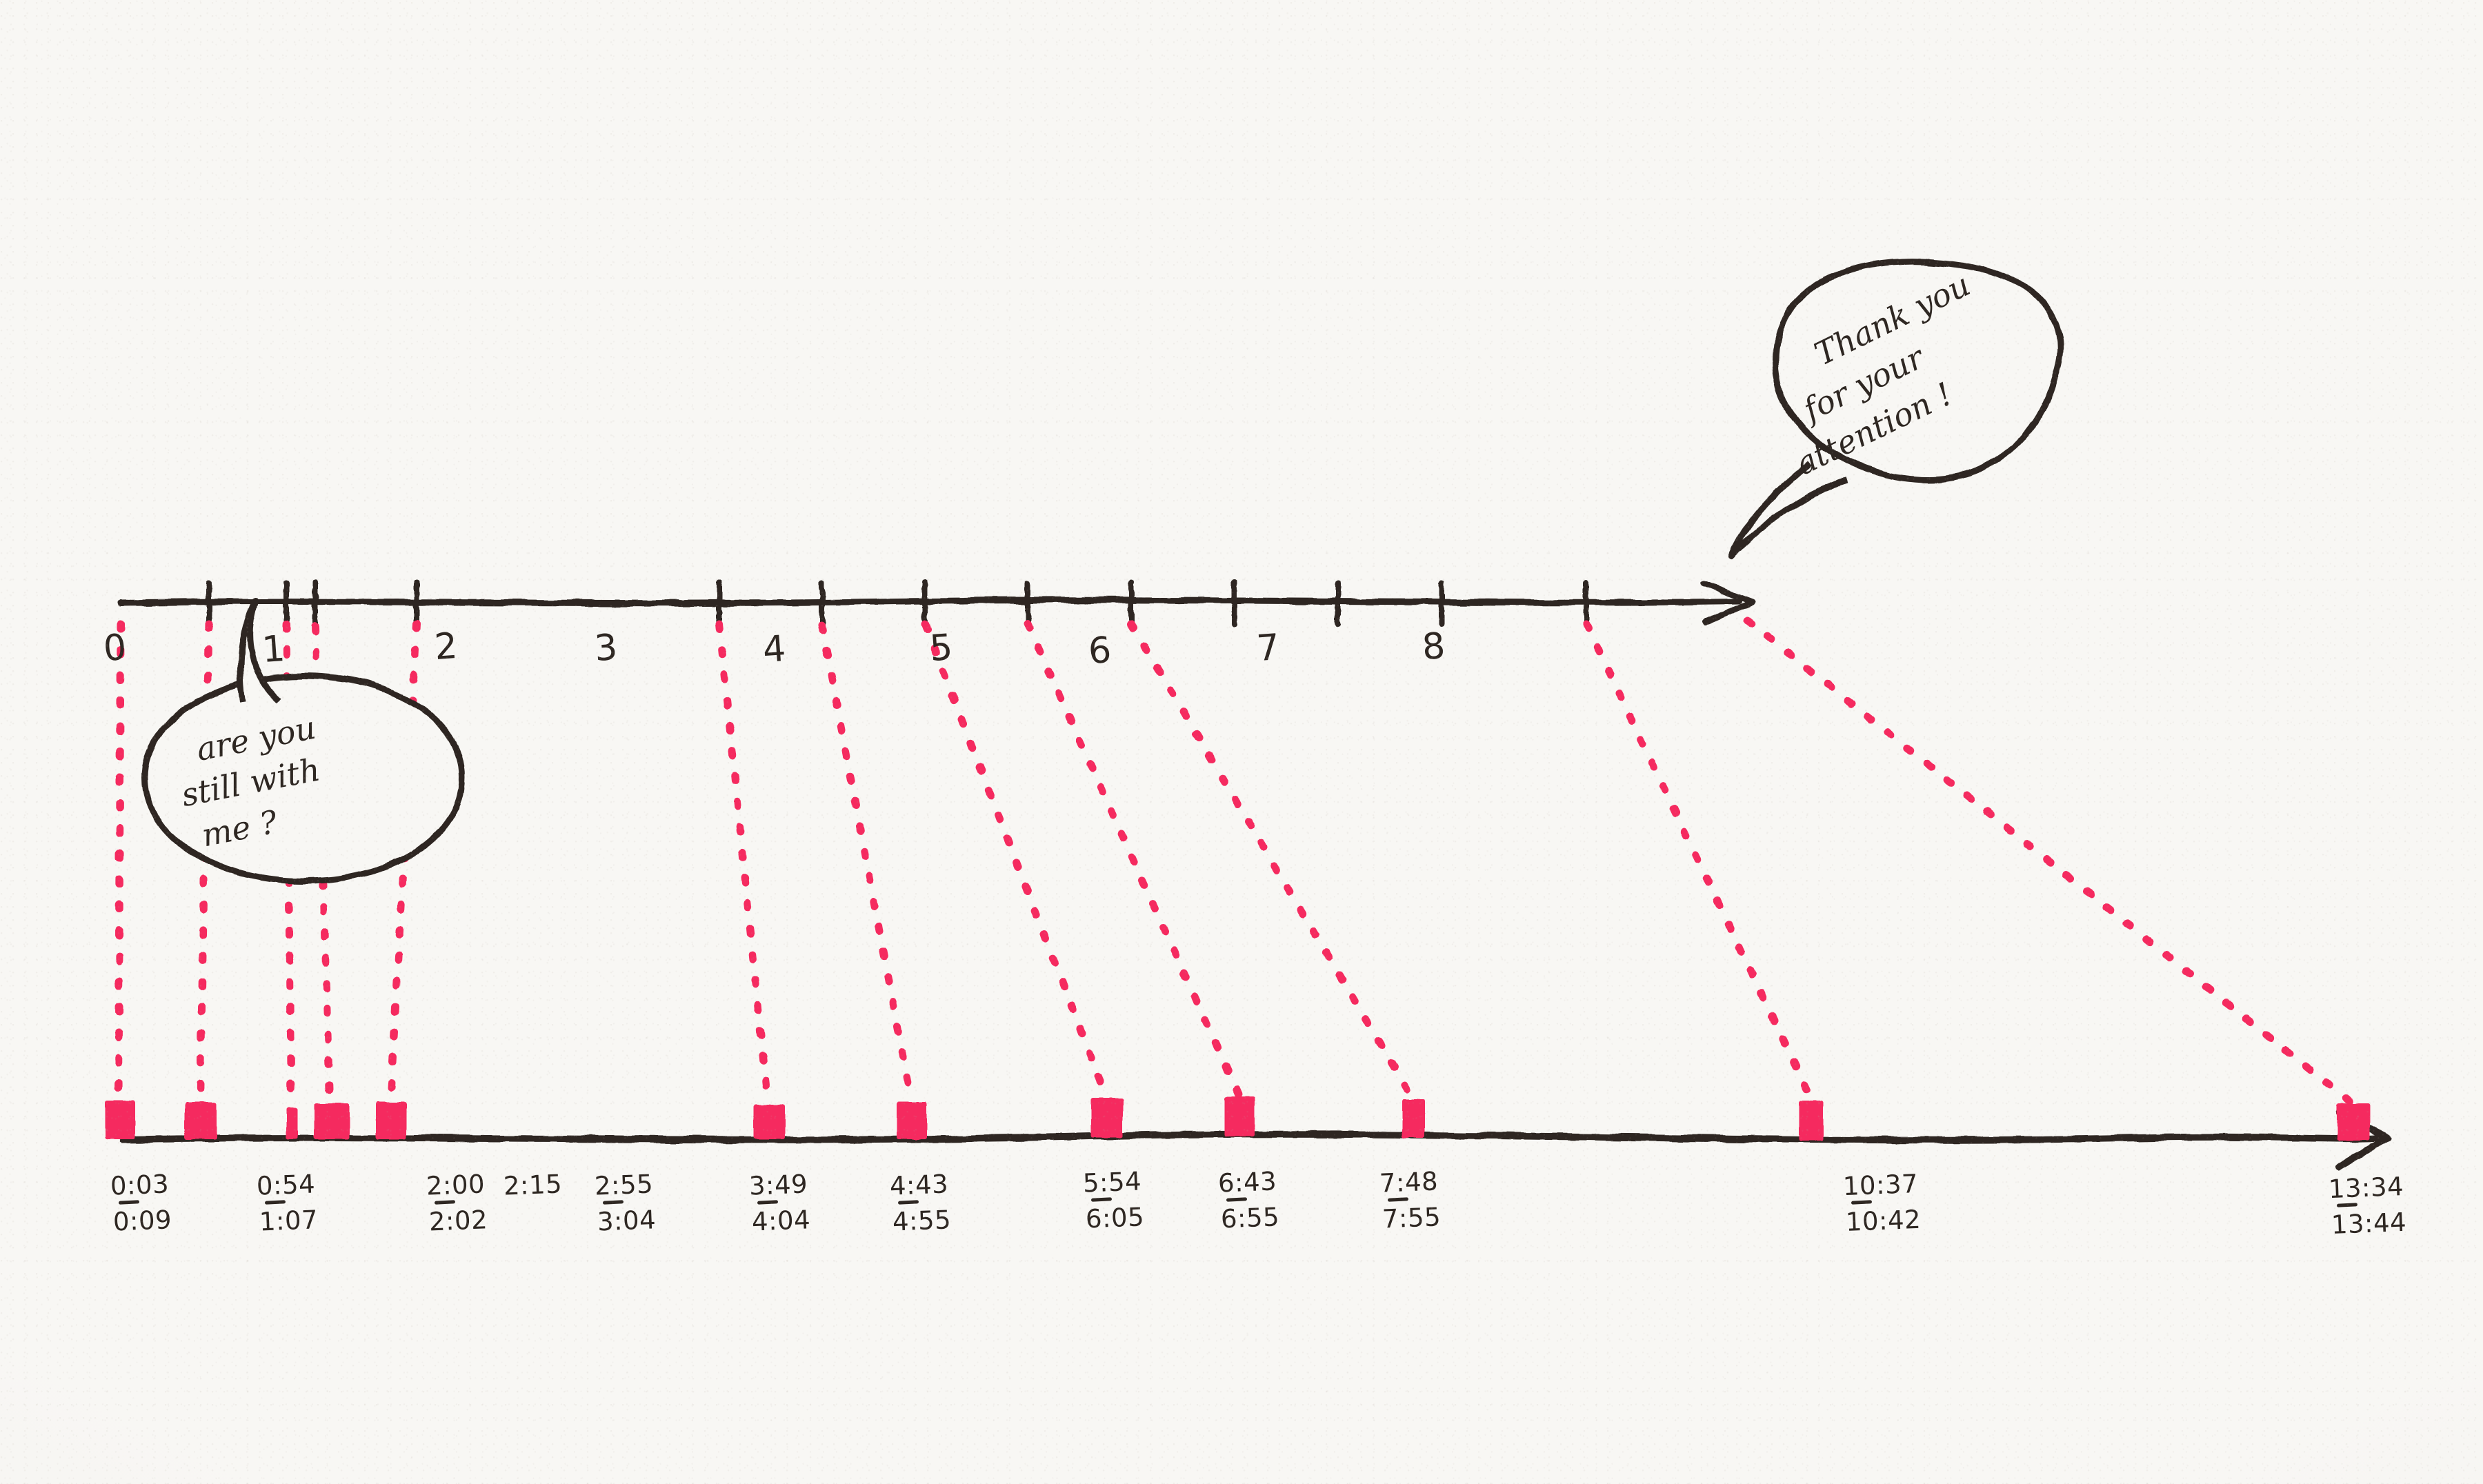 The height and width of the screenshot is (1484, 2483). What do you see at coordinates (1433, 647) in the screenshot?
I see `top-tick-label-8: 8` at bounding box center [1433, 647].